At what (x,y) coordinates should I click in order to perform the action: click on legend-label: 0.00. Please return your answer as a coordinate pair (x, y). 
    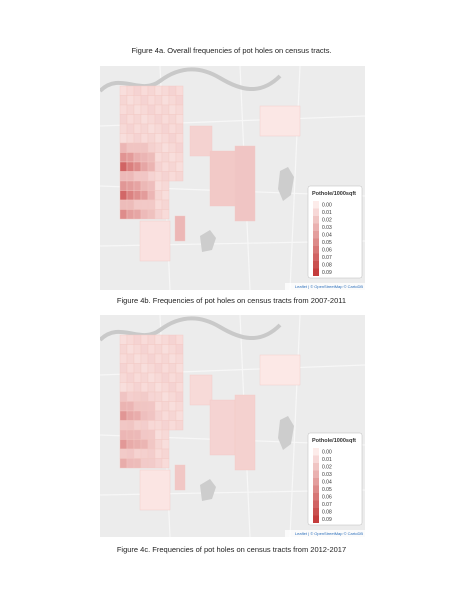
    Looking at the image, I should click on (327, 453).